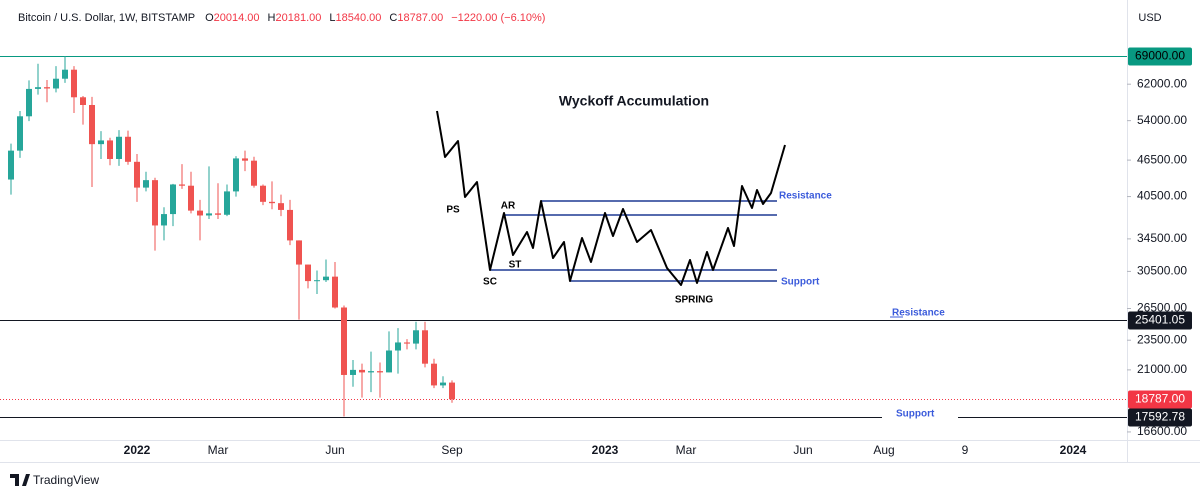  What do you see at coordinates (1162, 159) in the screenshot?
I see `y-tick-label: 46500.00` at bounding box center [1162, 159].